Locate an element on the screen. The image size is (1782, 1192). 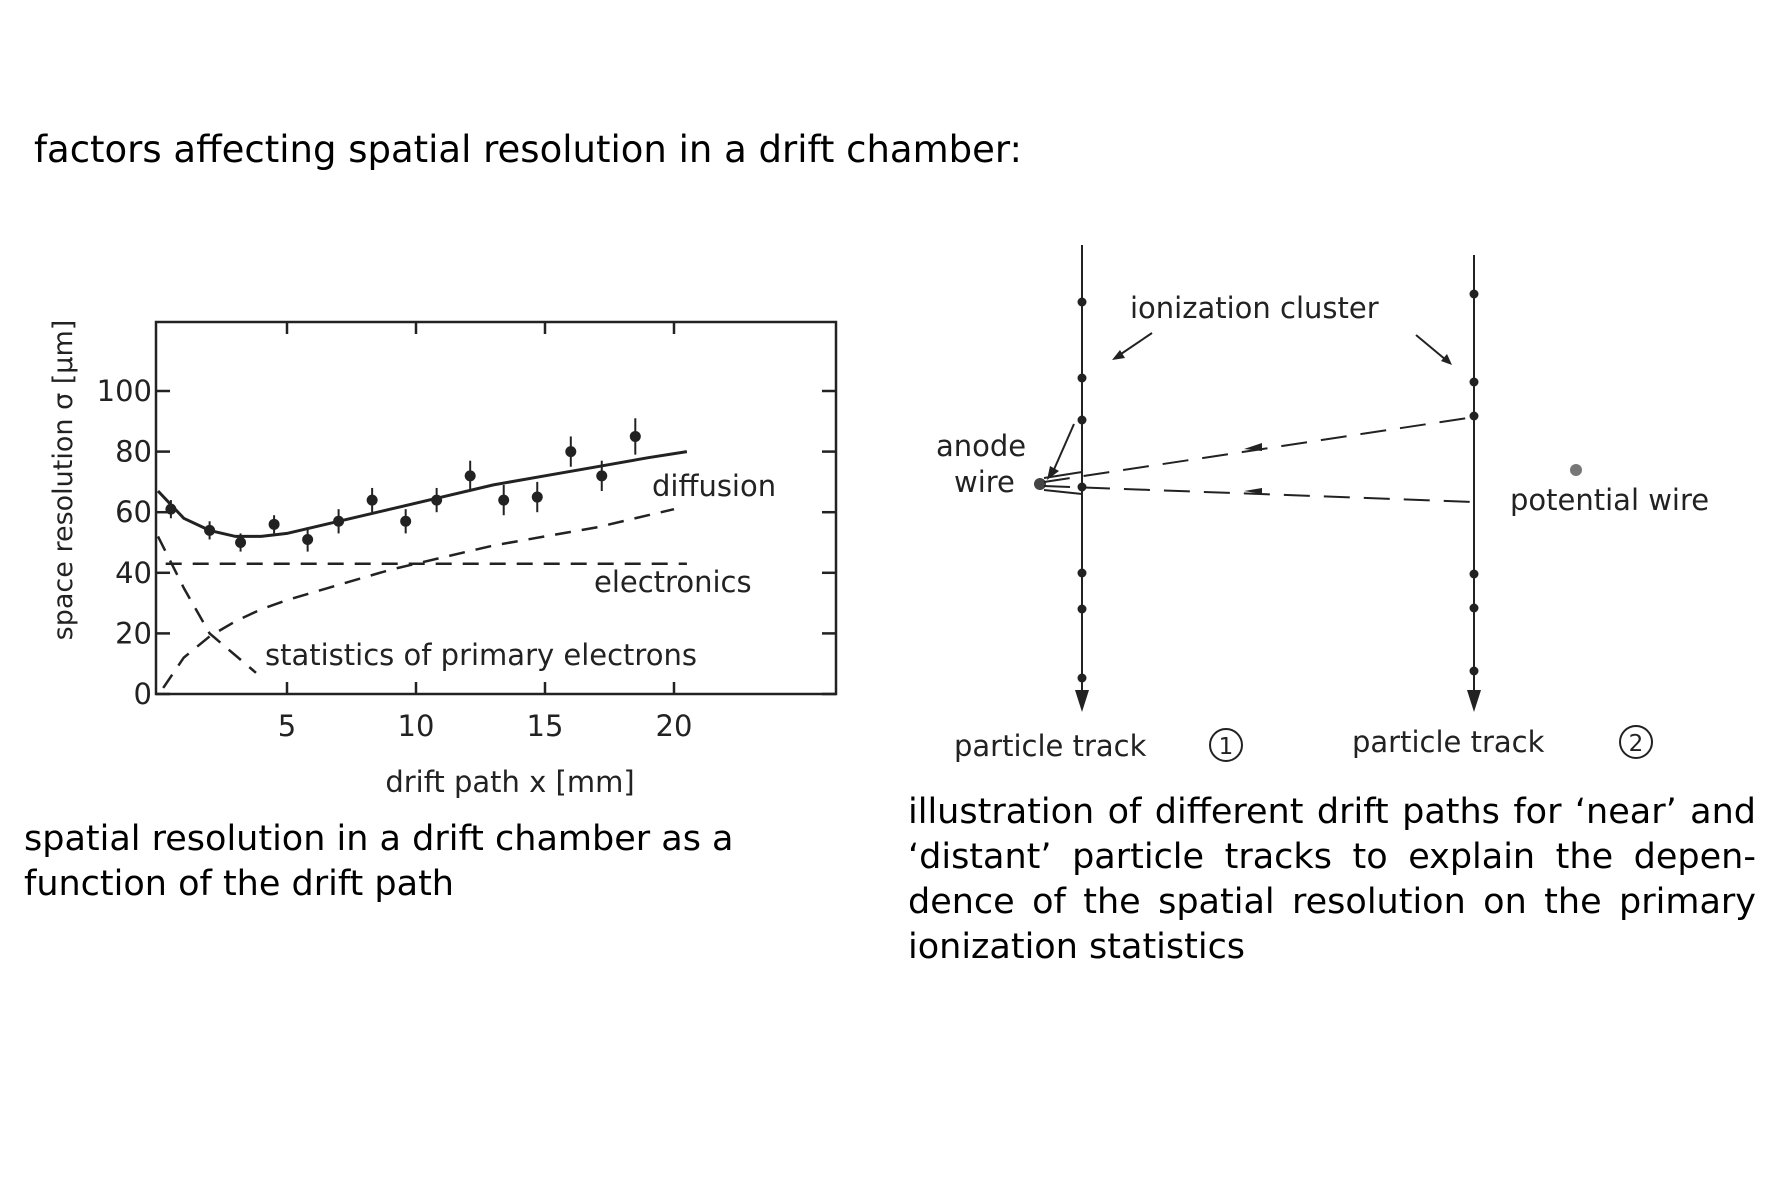
anode-wire-dot is located at coordinates (1040, 484).